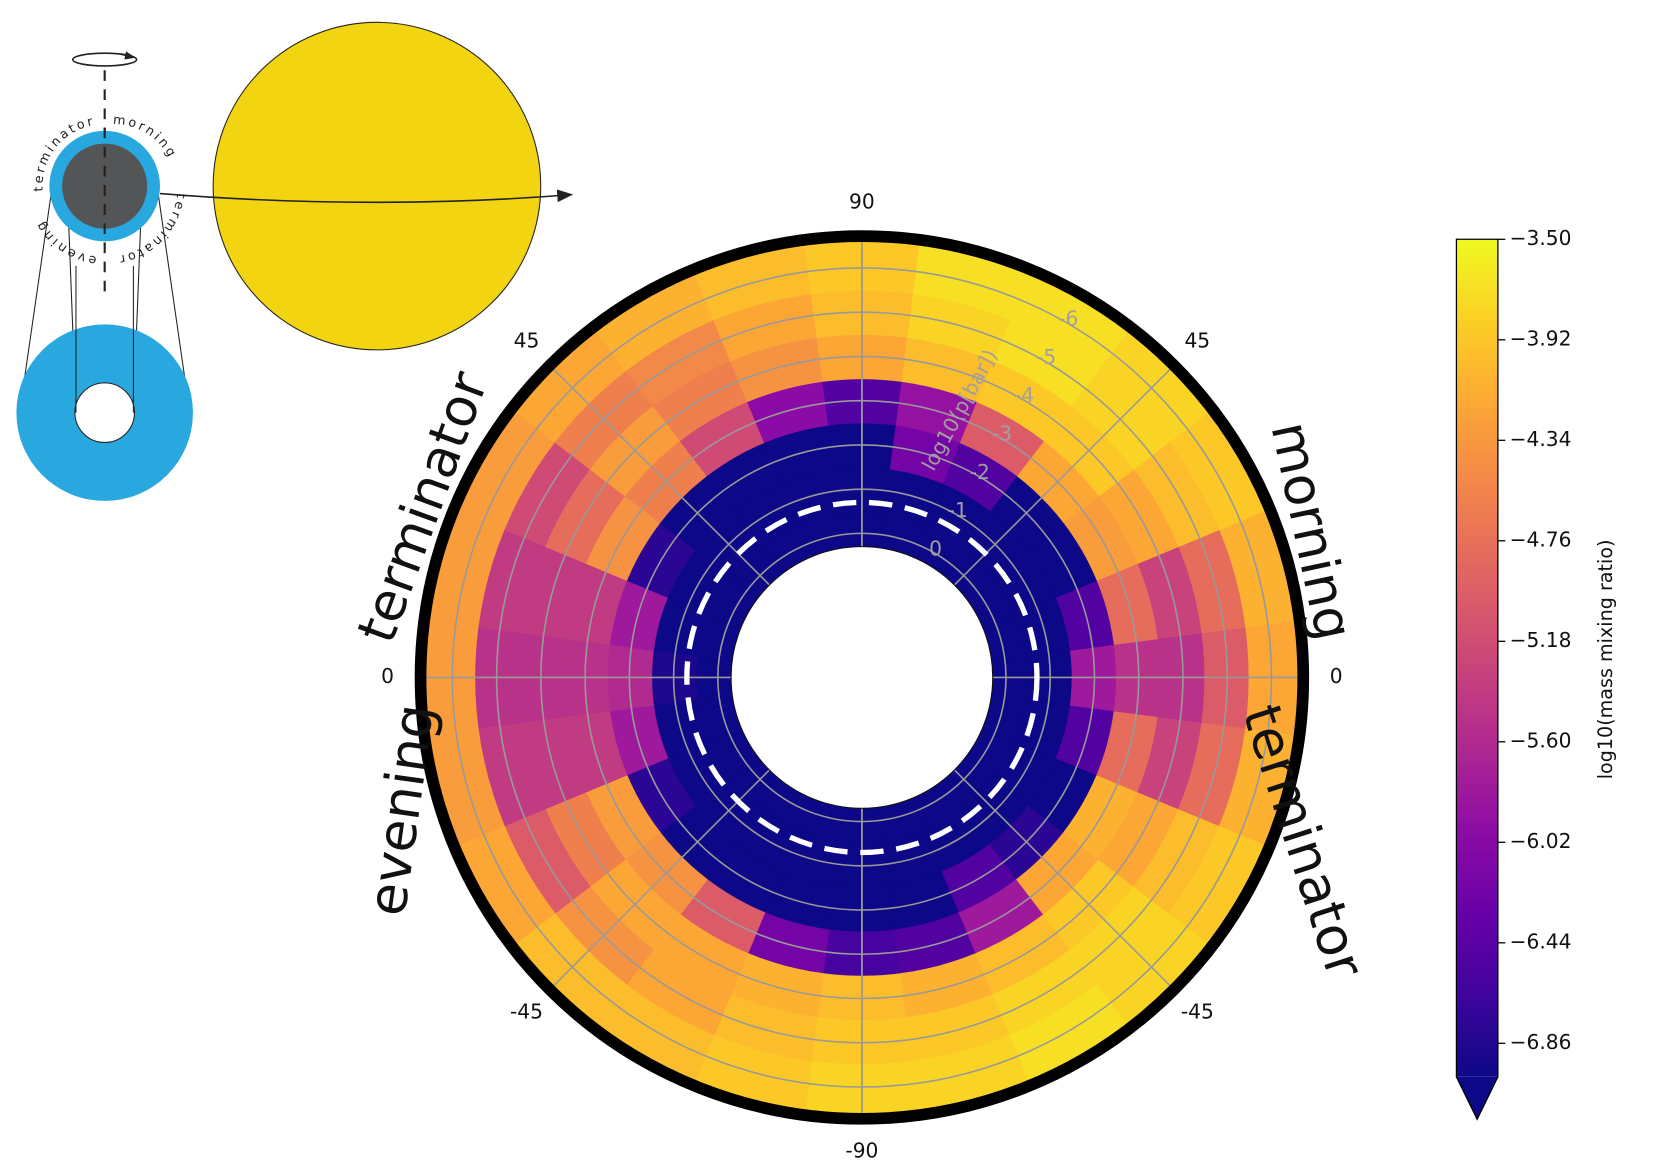 Image resolution: width=1660 pixels, height=1172 pixels. I want to click on r-tick-label: -5, so click(1046, 357).